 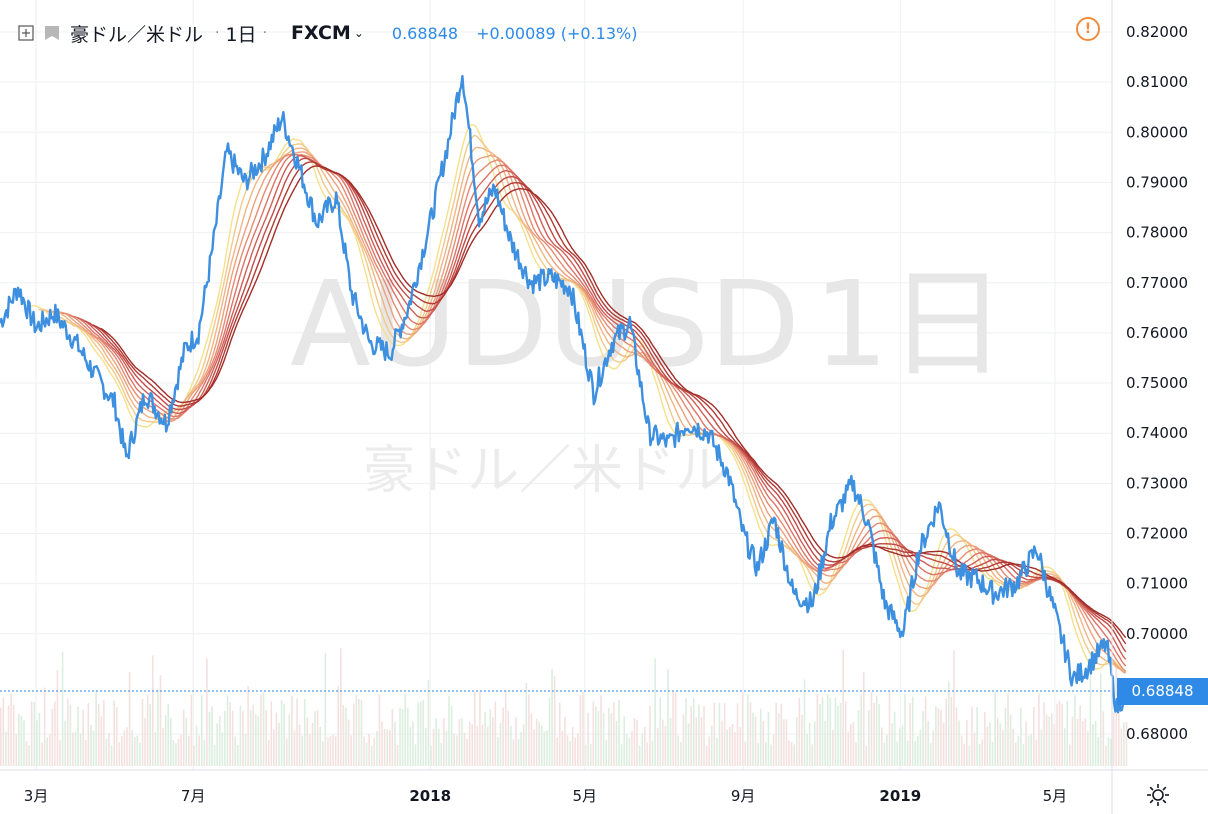 I want to click on time-axis: 3月 7月 2018 5月 9月 2019 5月, so click(x=545, y=796).